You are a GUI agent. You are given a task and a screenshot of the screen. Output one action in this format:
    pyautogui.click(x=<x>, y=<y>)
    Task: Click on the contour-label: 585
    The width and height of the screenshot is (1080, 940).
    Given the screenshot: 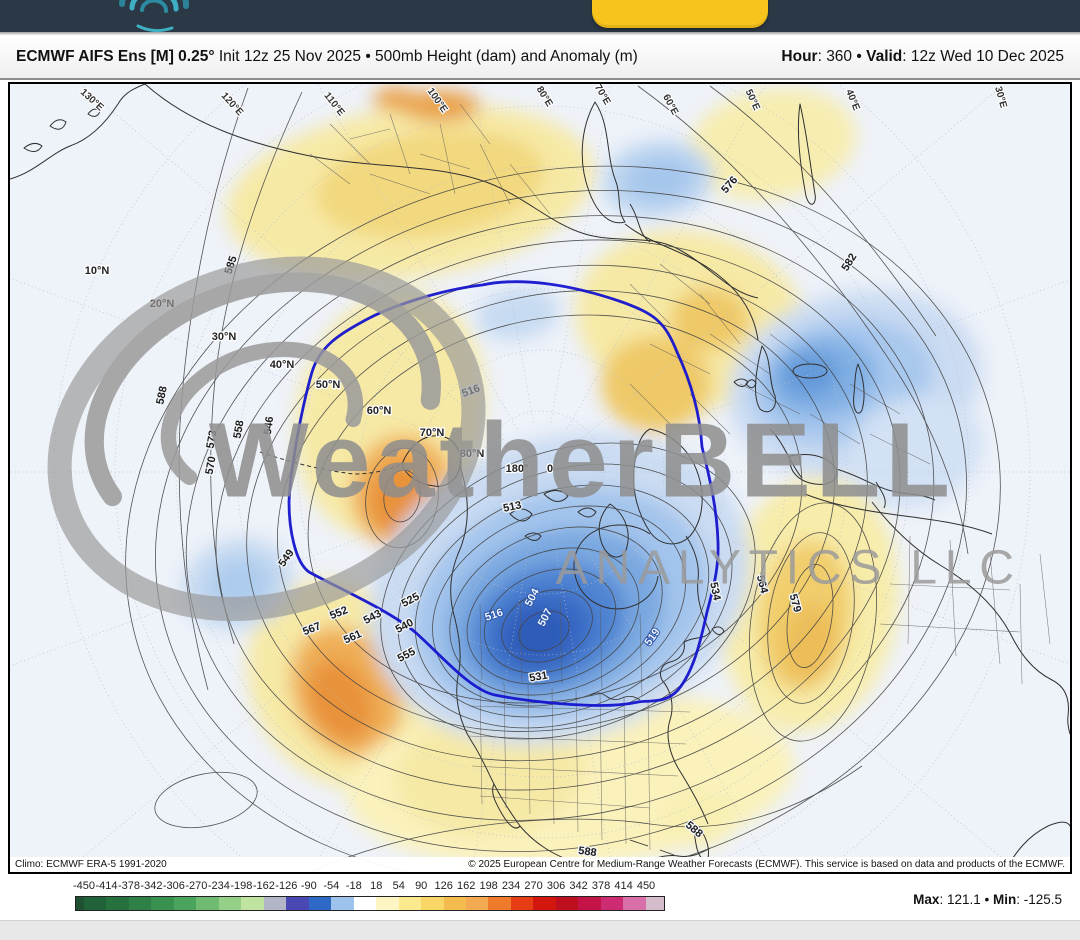 What is the action you would take?
    pyautogui.click(x=231, y=264)
    